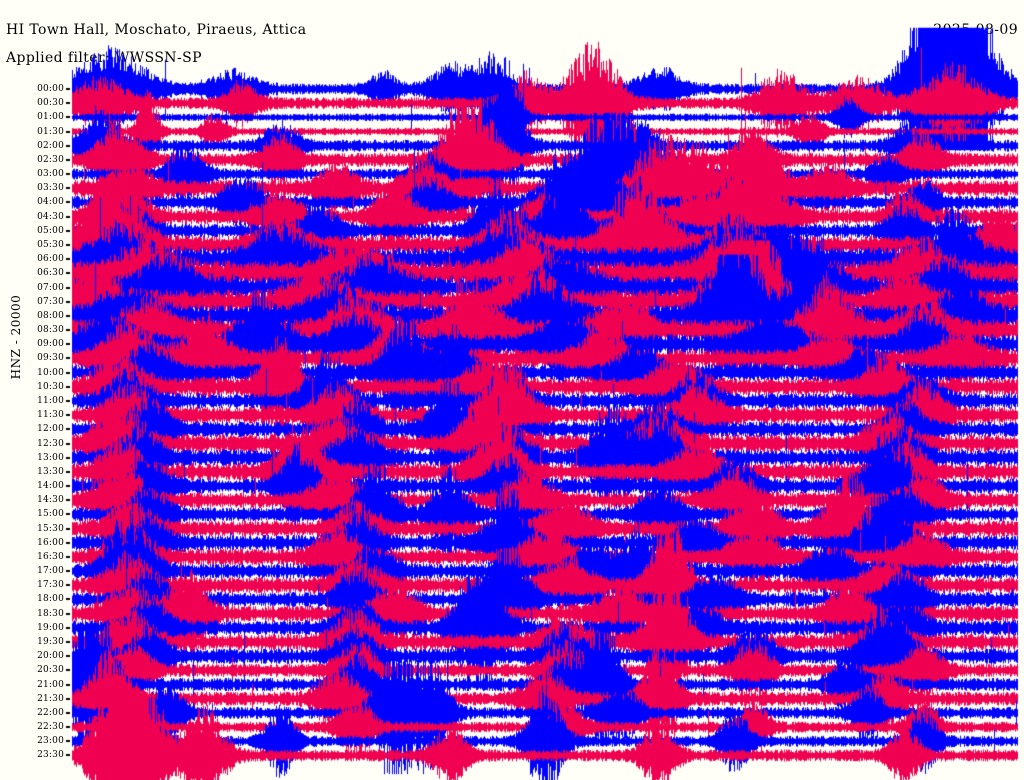 The width and height of the screenshot is (1024, 780). Describe the element at coordinates (50, 698) in the screenshot. I see `time-tick-label: 21:30` at that location.